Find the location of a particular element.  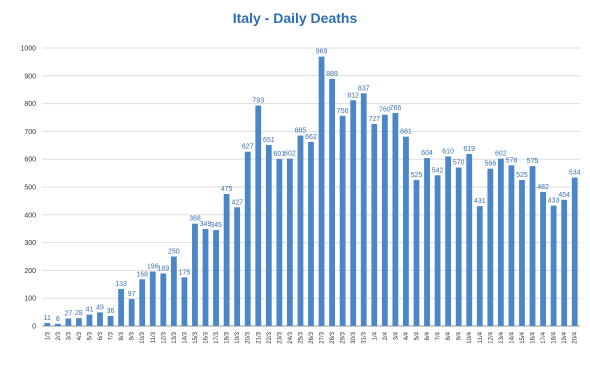

x-tick-label: 24/3 is located at coordinates (291, 337).